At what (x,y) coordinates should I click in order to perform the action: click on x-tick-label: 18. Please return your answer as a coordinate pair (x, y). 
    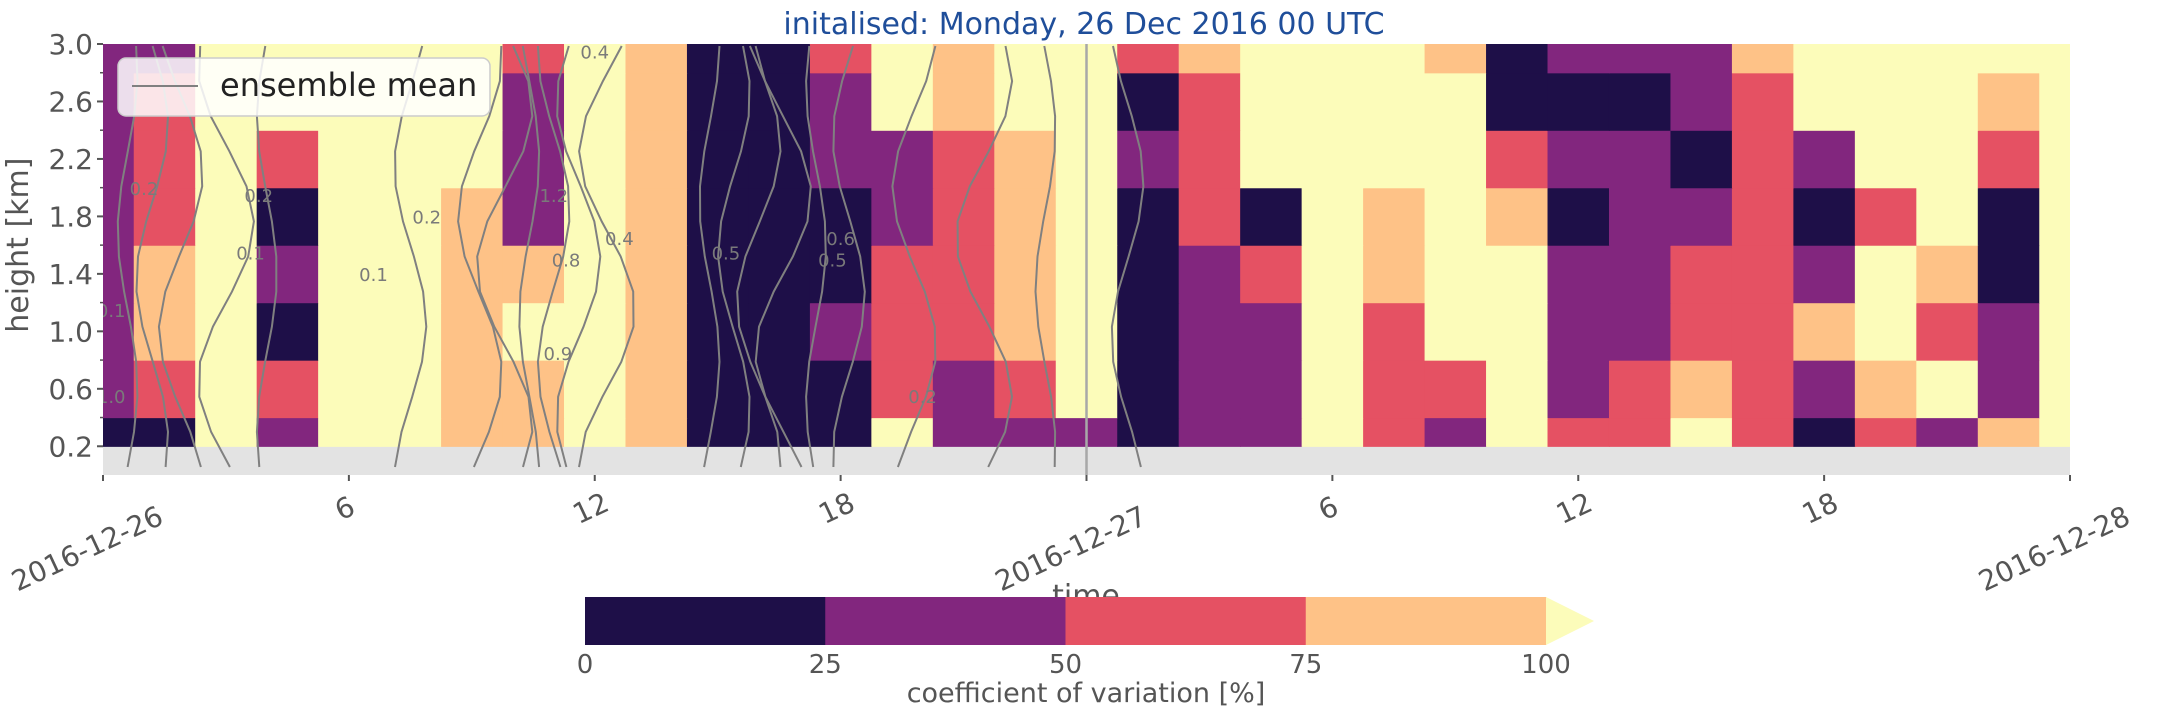
    Looking at the image, I should click on (1820, 508).